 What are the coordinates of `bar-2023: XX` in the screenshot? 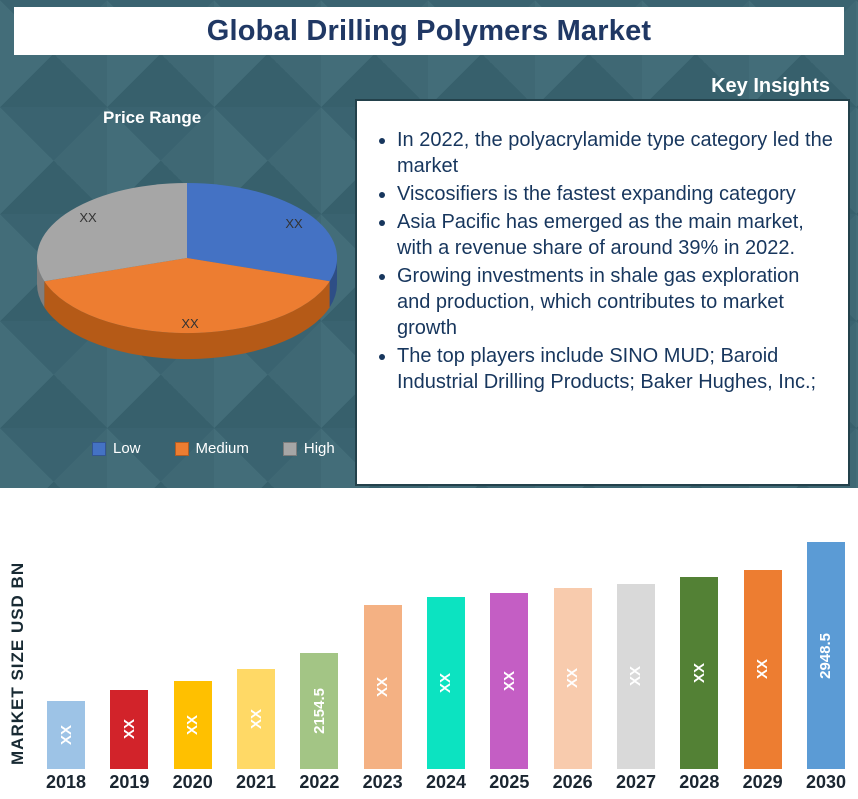 It's located at (382, 687).